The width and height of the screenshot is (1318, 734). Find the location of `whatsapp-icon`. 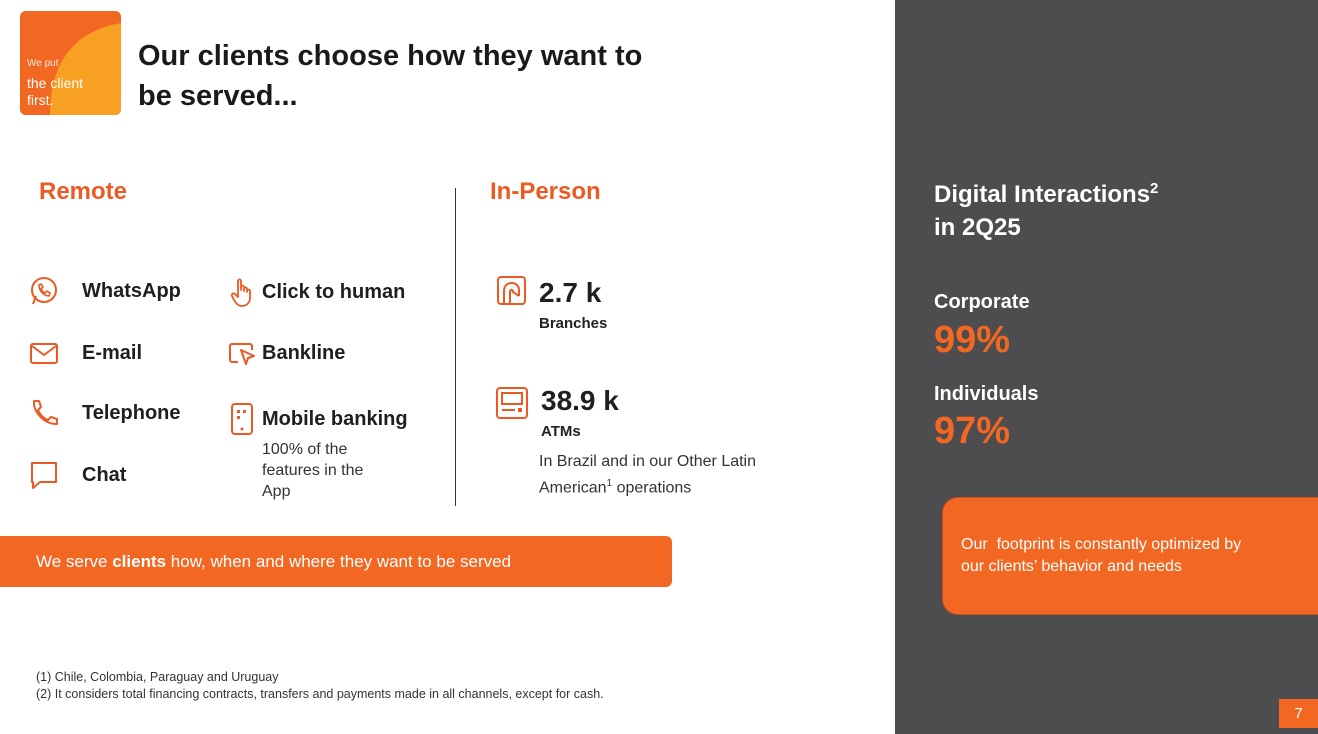

whatsapp-icon is located at coordinates (44, 291).